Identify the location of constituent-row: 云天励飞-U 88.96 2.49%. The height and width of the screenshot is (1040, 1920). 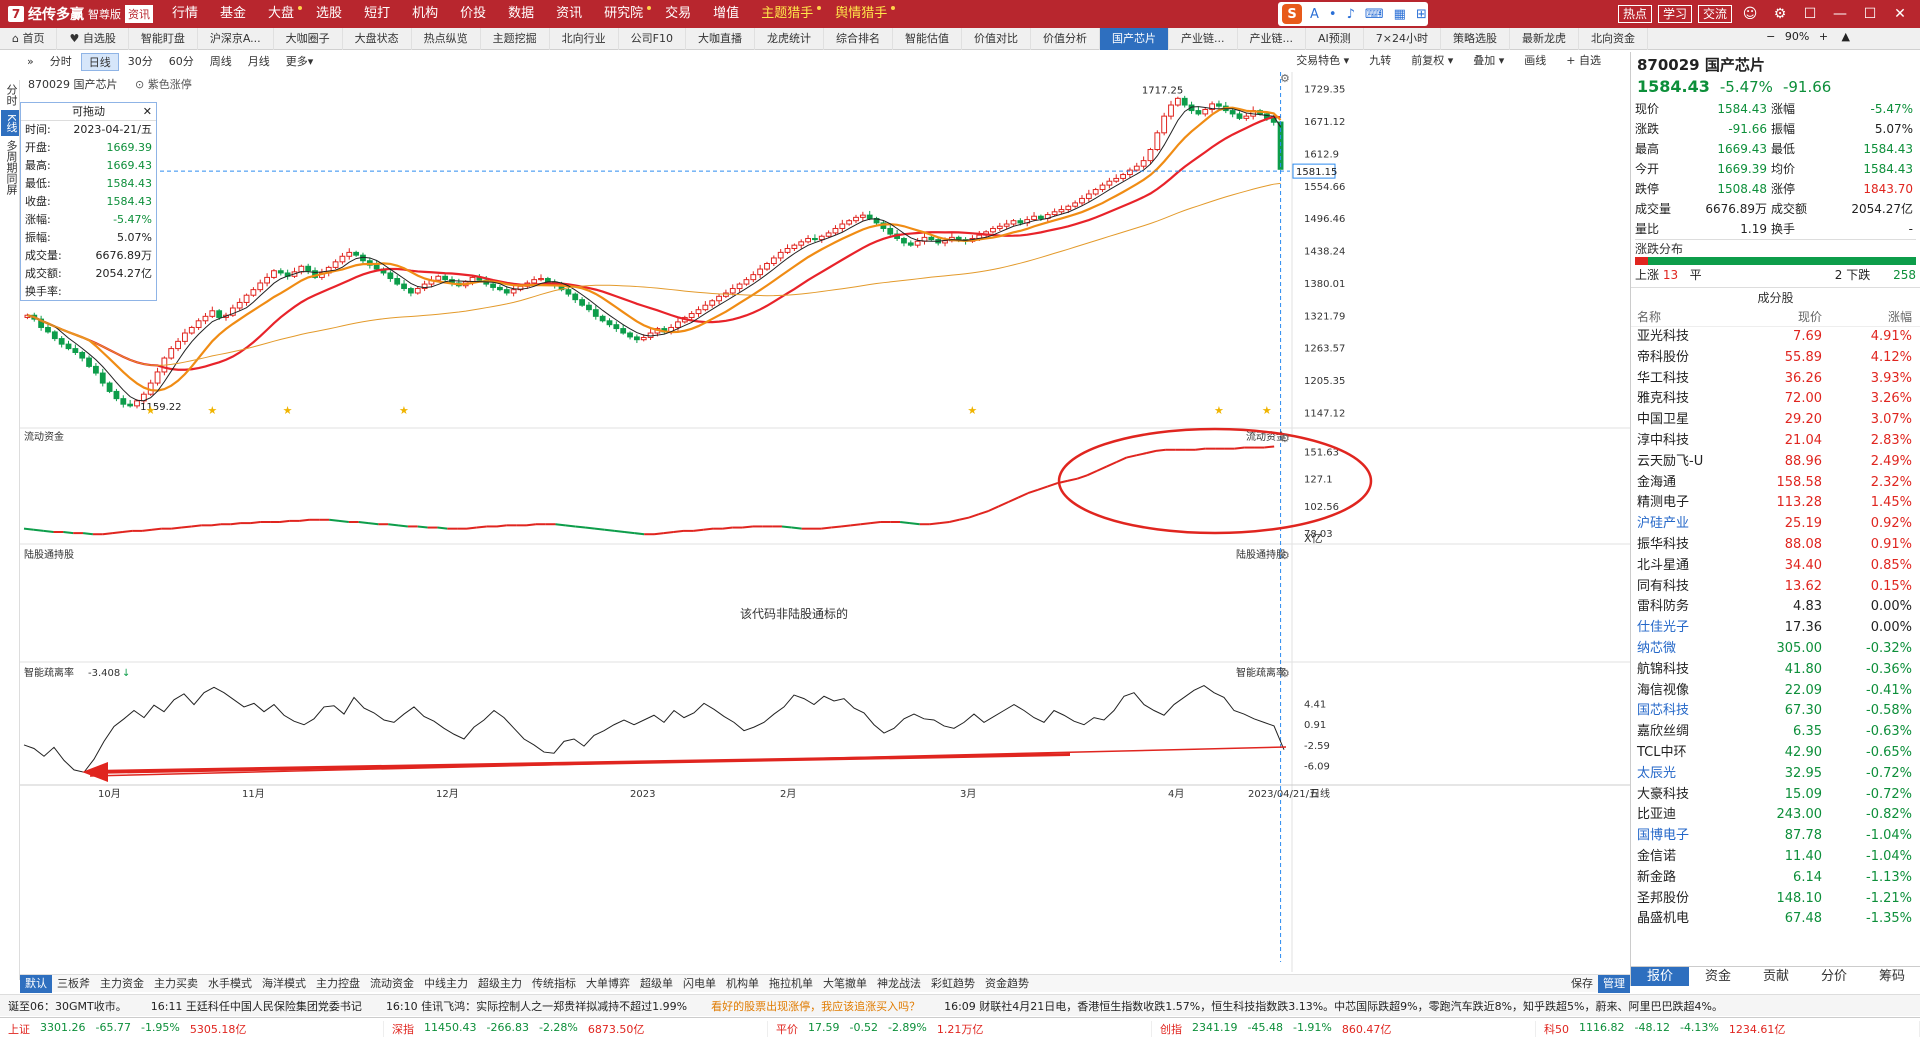
(1775, 462).